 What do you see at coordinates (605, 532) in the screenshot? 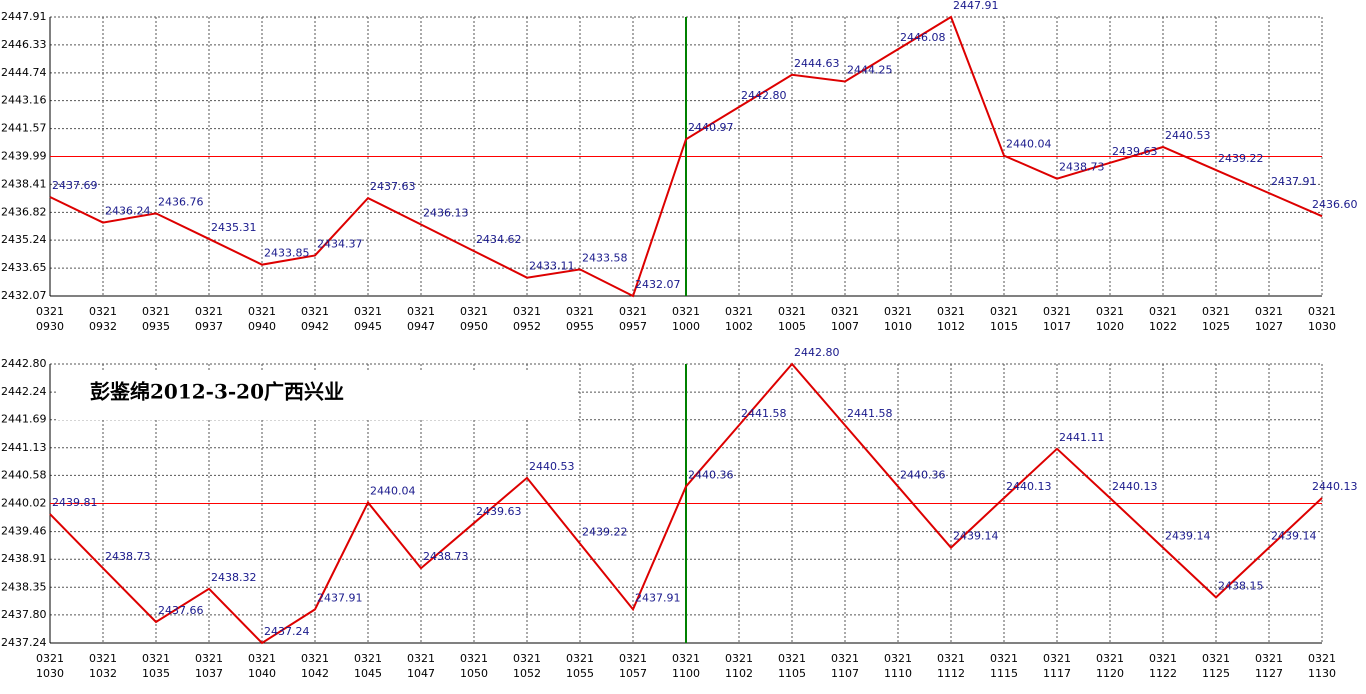
I see `value-label: 2439.22` at bounding box center [605, 532].